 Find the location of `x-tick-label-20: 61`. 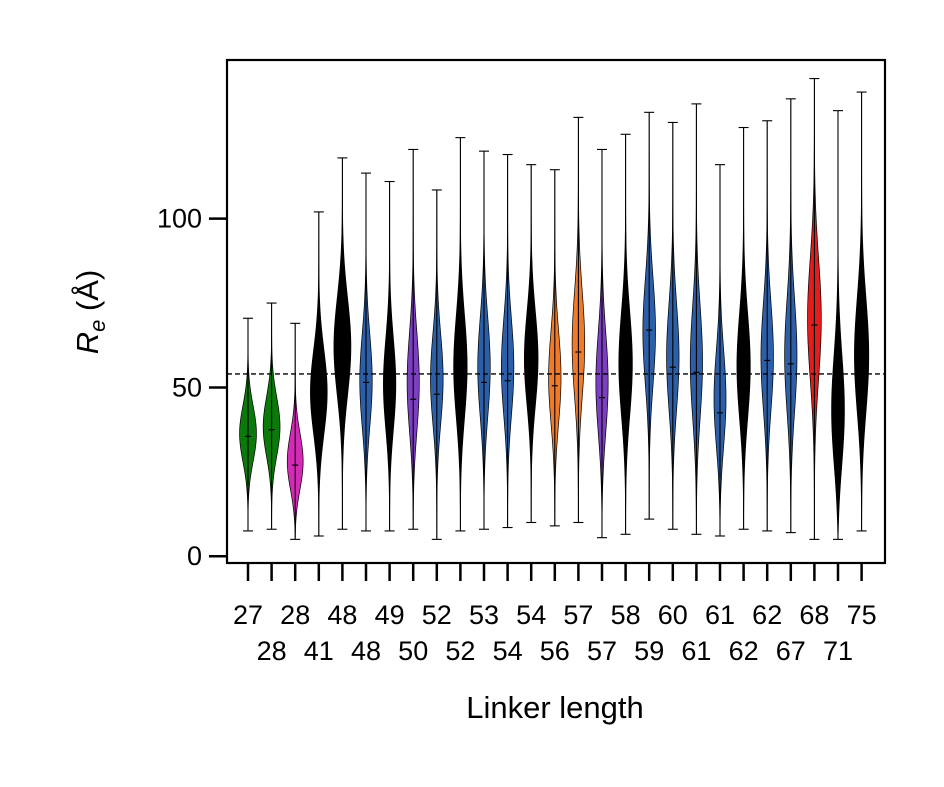

x-tick-label-20: 61 is located at coordinates (696, 651).